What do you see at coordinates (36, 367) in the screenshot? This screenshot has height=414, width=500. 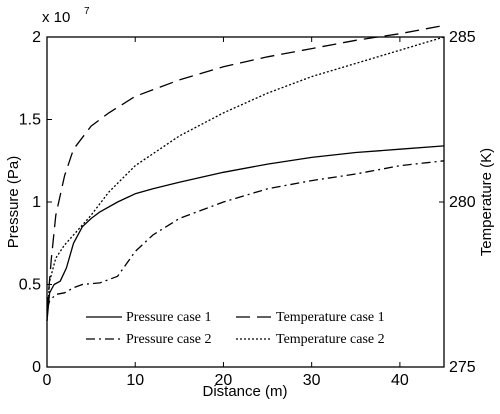 I see `y-tick-label: 0` at bounding box center [36, 367].